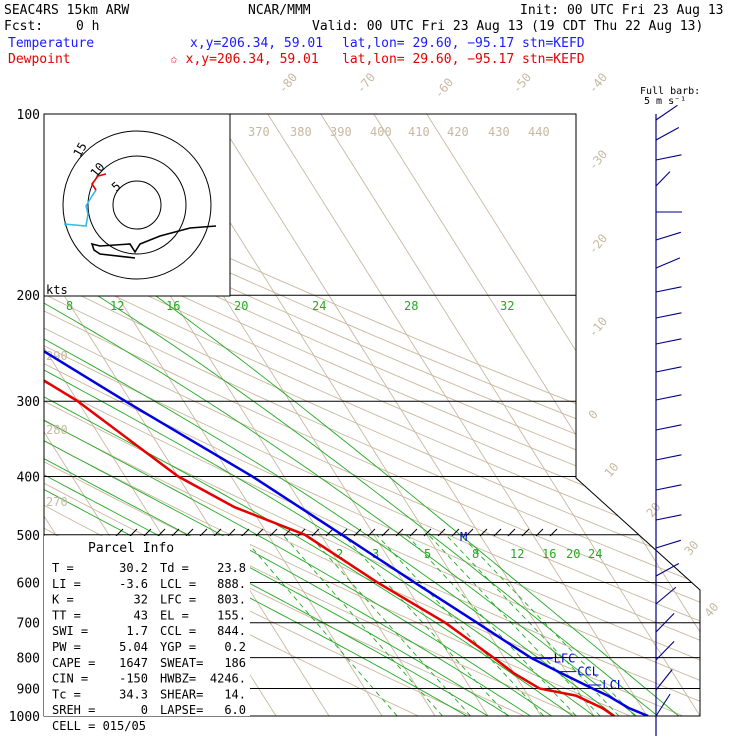 The height and width of the screenshot is (740, 740). I want to click on theta-label: 420, so click(458, 132).